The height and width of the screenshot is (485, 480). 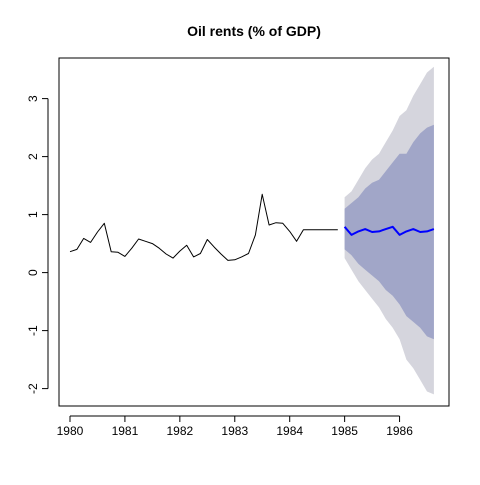 What do you see at coordinates (179, 431) in the screenshot?
I see `x-tick-label: 1982` at bounding box center [179, 431].